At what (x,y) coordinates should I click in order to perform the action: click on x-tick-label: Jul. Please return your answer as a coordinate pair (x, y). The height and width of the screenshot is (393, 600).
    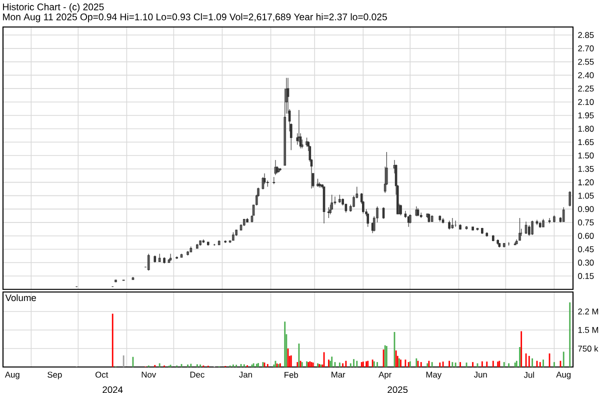
    Looking at the image, I should click on (529, 375).